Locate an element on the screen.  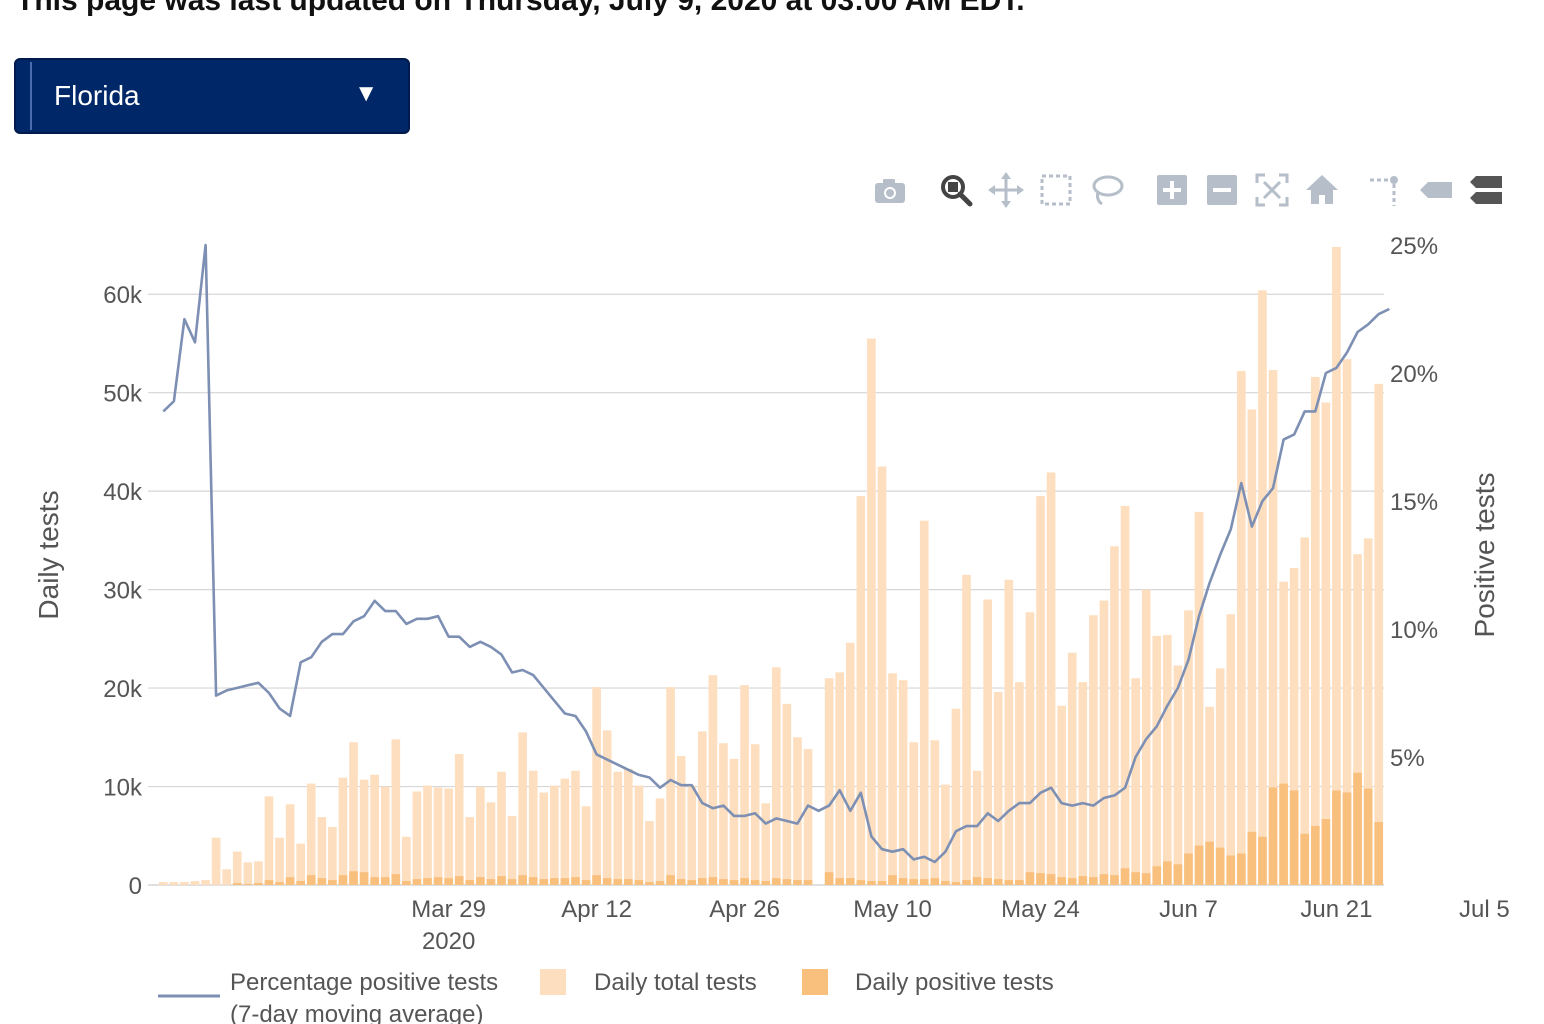
hover-closest-icon is located at coordinates (1436, 190).